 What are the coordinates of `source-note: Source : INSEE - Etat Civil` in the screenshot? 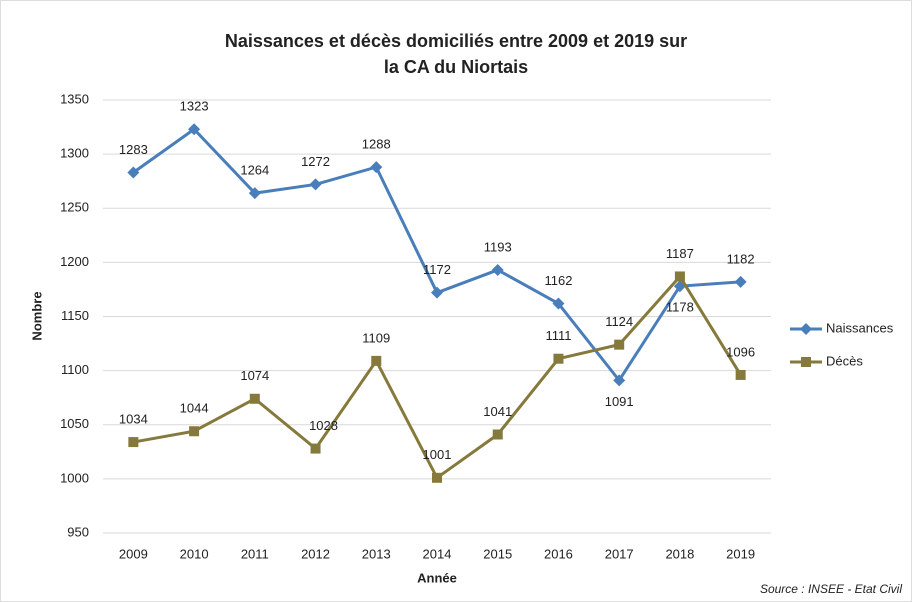 It's located at (831, 589).